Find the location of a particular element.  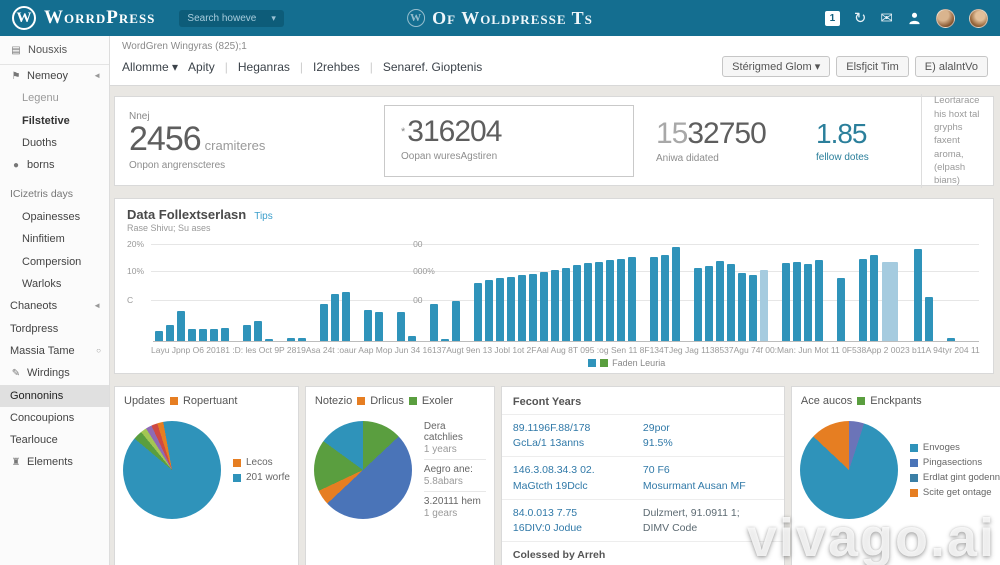

sidebar-item-label: Duoths is located at coordinates (39, 142).